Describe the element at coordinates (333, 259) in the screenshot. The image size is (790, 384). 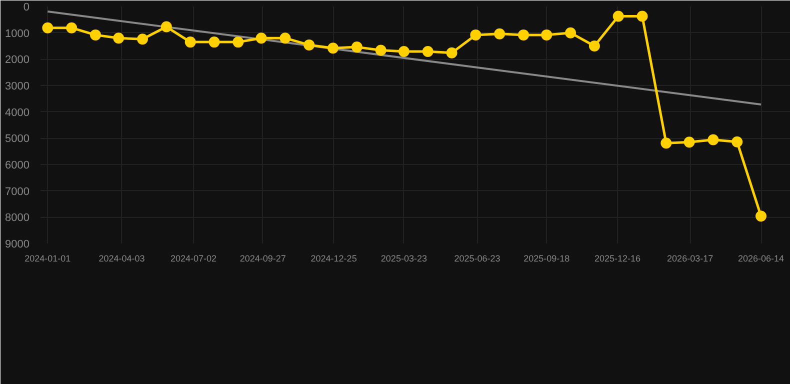
I see `x-tick-label: 2024-12-25` at that location.